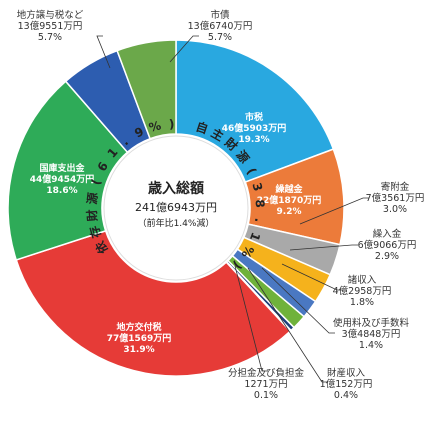 The height and width of the screenshot is (433, 446). I want to click on slice-7-leader, so click(251, 318).